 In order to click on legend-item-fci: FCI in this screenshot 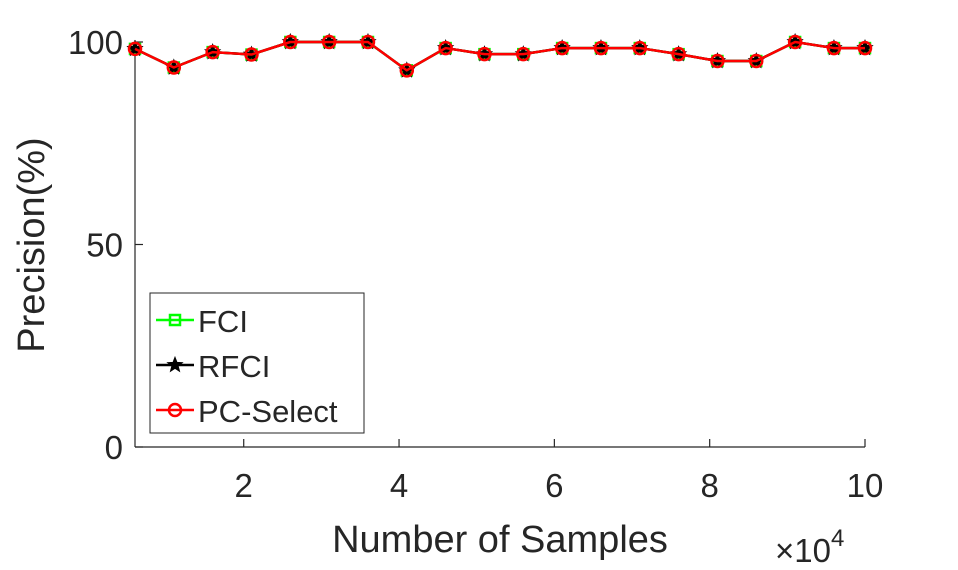, I will do `click(202, 321)`.